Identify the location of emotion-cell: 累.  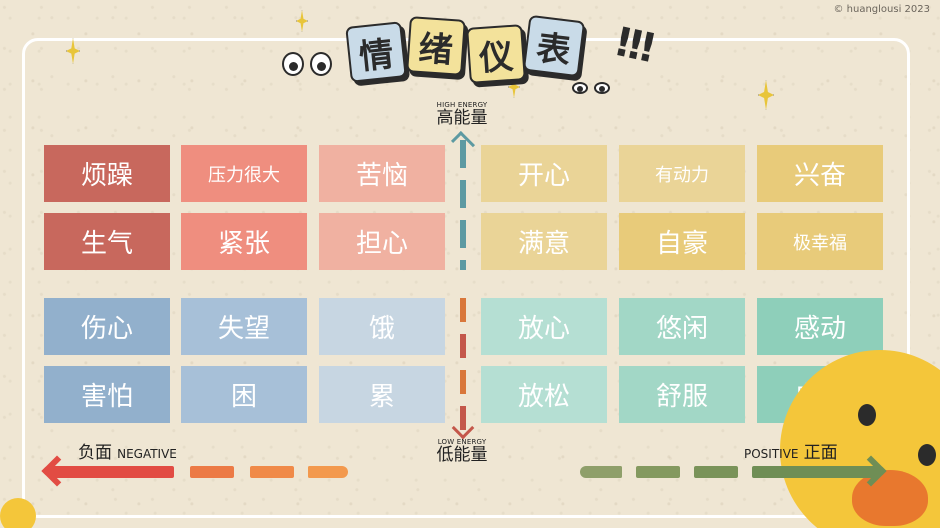
(382, 394).